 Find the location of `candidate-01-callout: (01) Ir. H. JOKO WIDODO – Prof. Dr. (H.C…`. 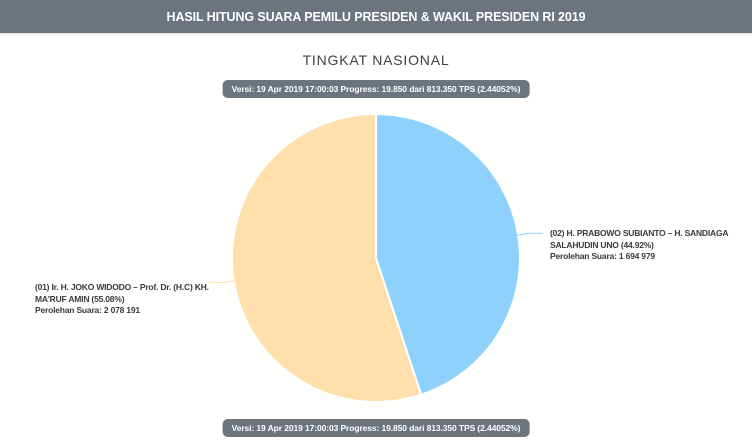

candidate-01-callout: (01) Ir. H. JOKO WIDODO – Prof. Dr. (H.C… is located at coordinates (127, 299).